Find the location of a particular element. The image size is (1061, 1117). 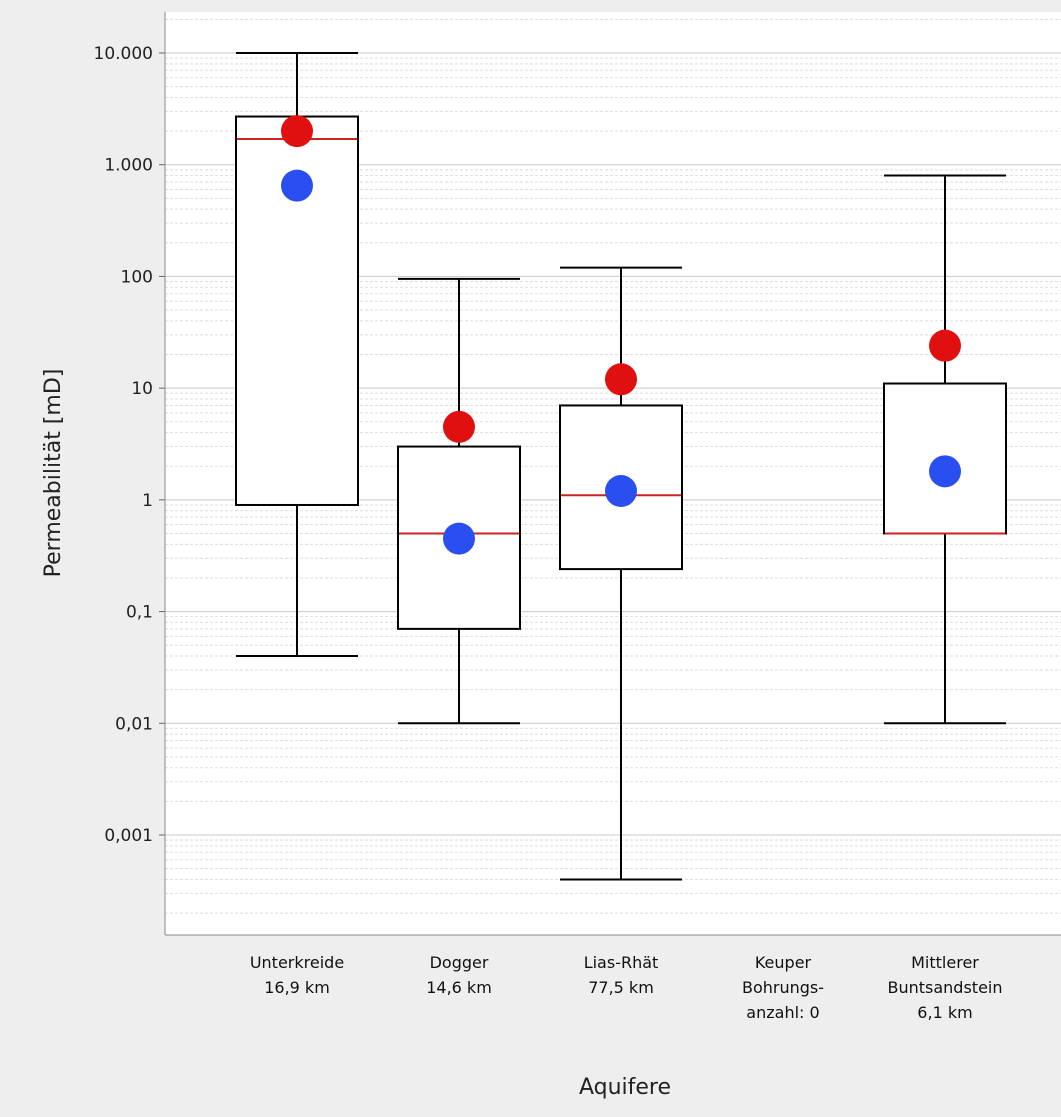

x-category-label: 77,5 km is located at coordinates (621, 987).